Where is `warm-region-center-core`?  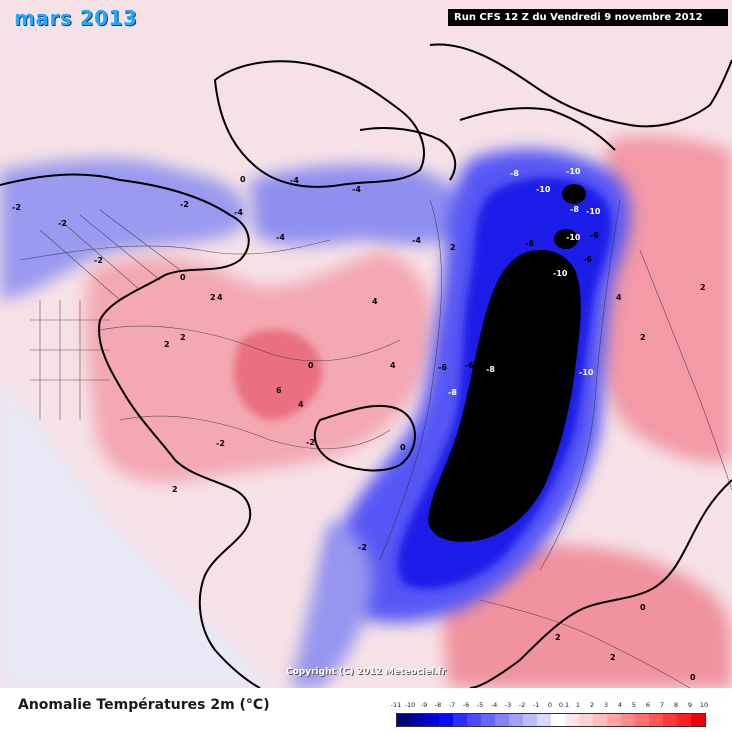 warm-region-center-core is located at coordinates (278, 374).